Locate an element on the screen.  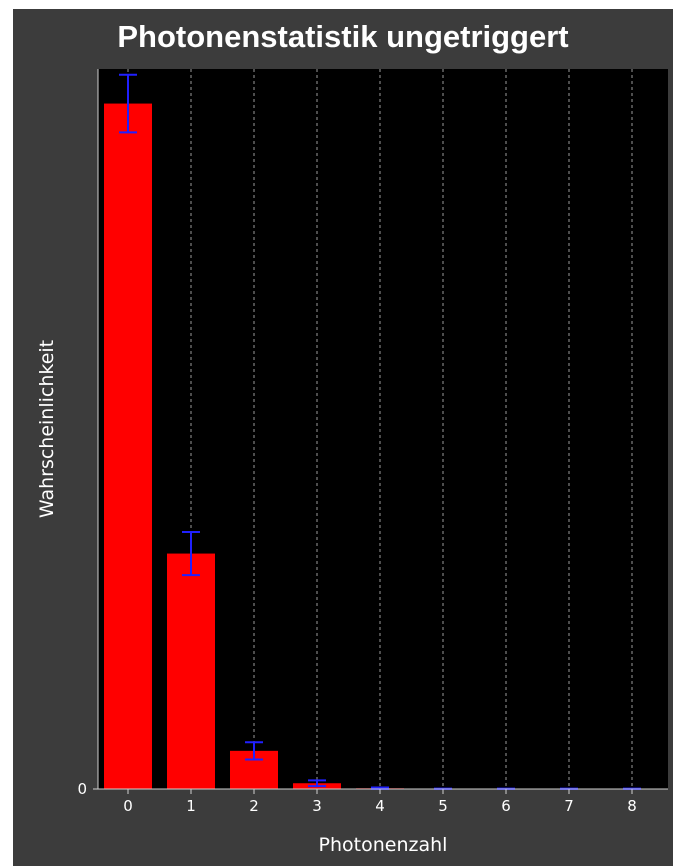
x-tick-label-0: 0 is located at coordinates (128, 806).